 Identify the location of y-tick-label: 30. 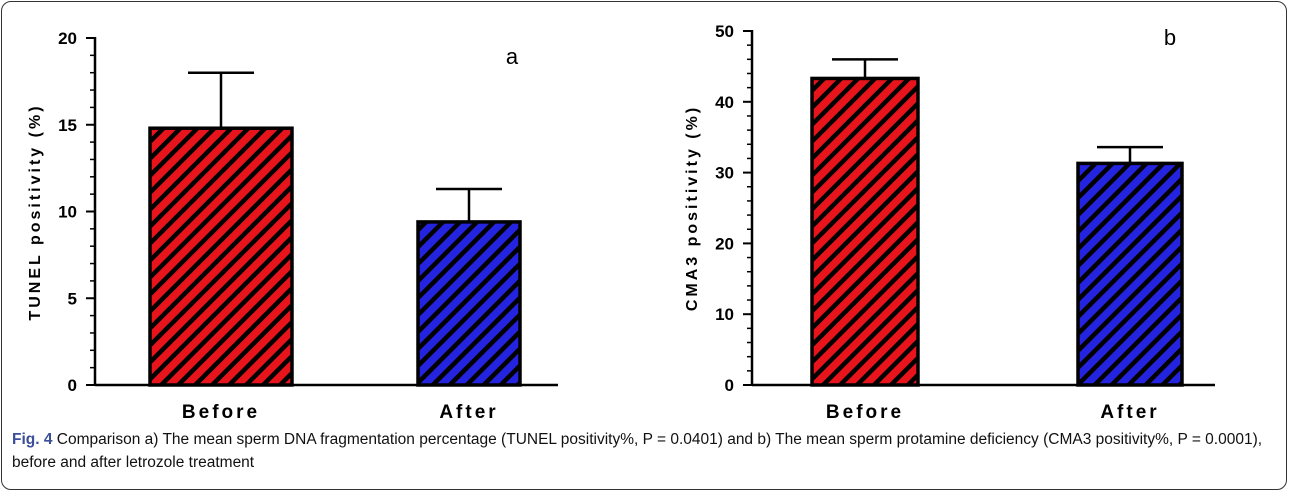
(724, 173).